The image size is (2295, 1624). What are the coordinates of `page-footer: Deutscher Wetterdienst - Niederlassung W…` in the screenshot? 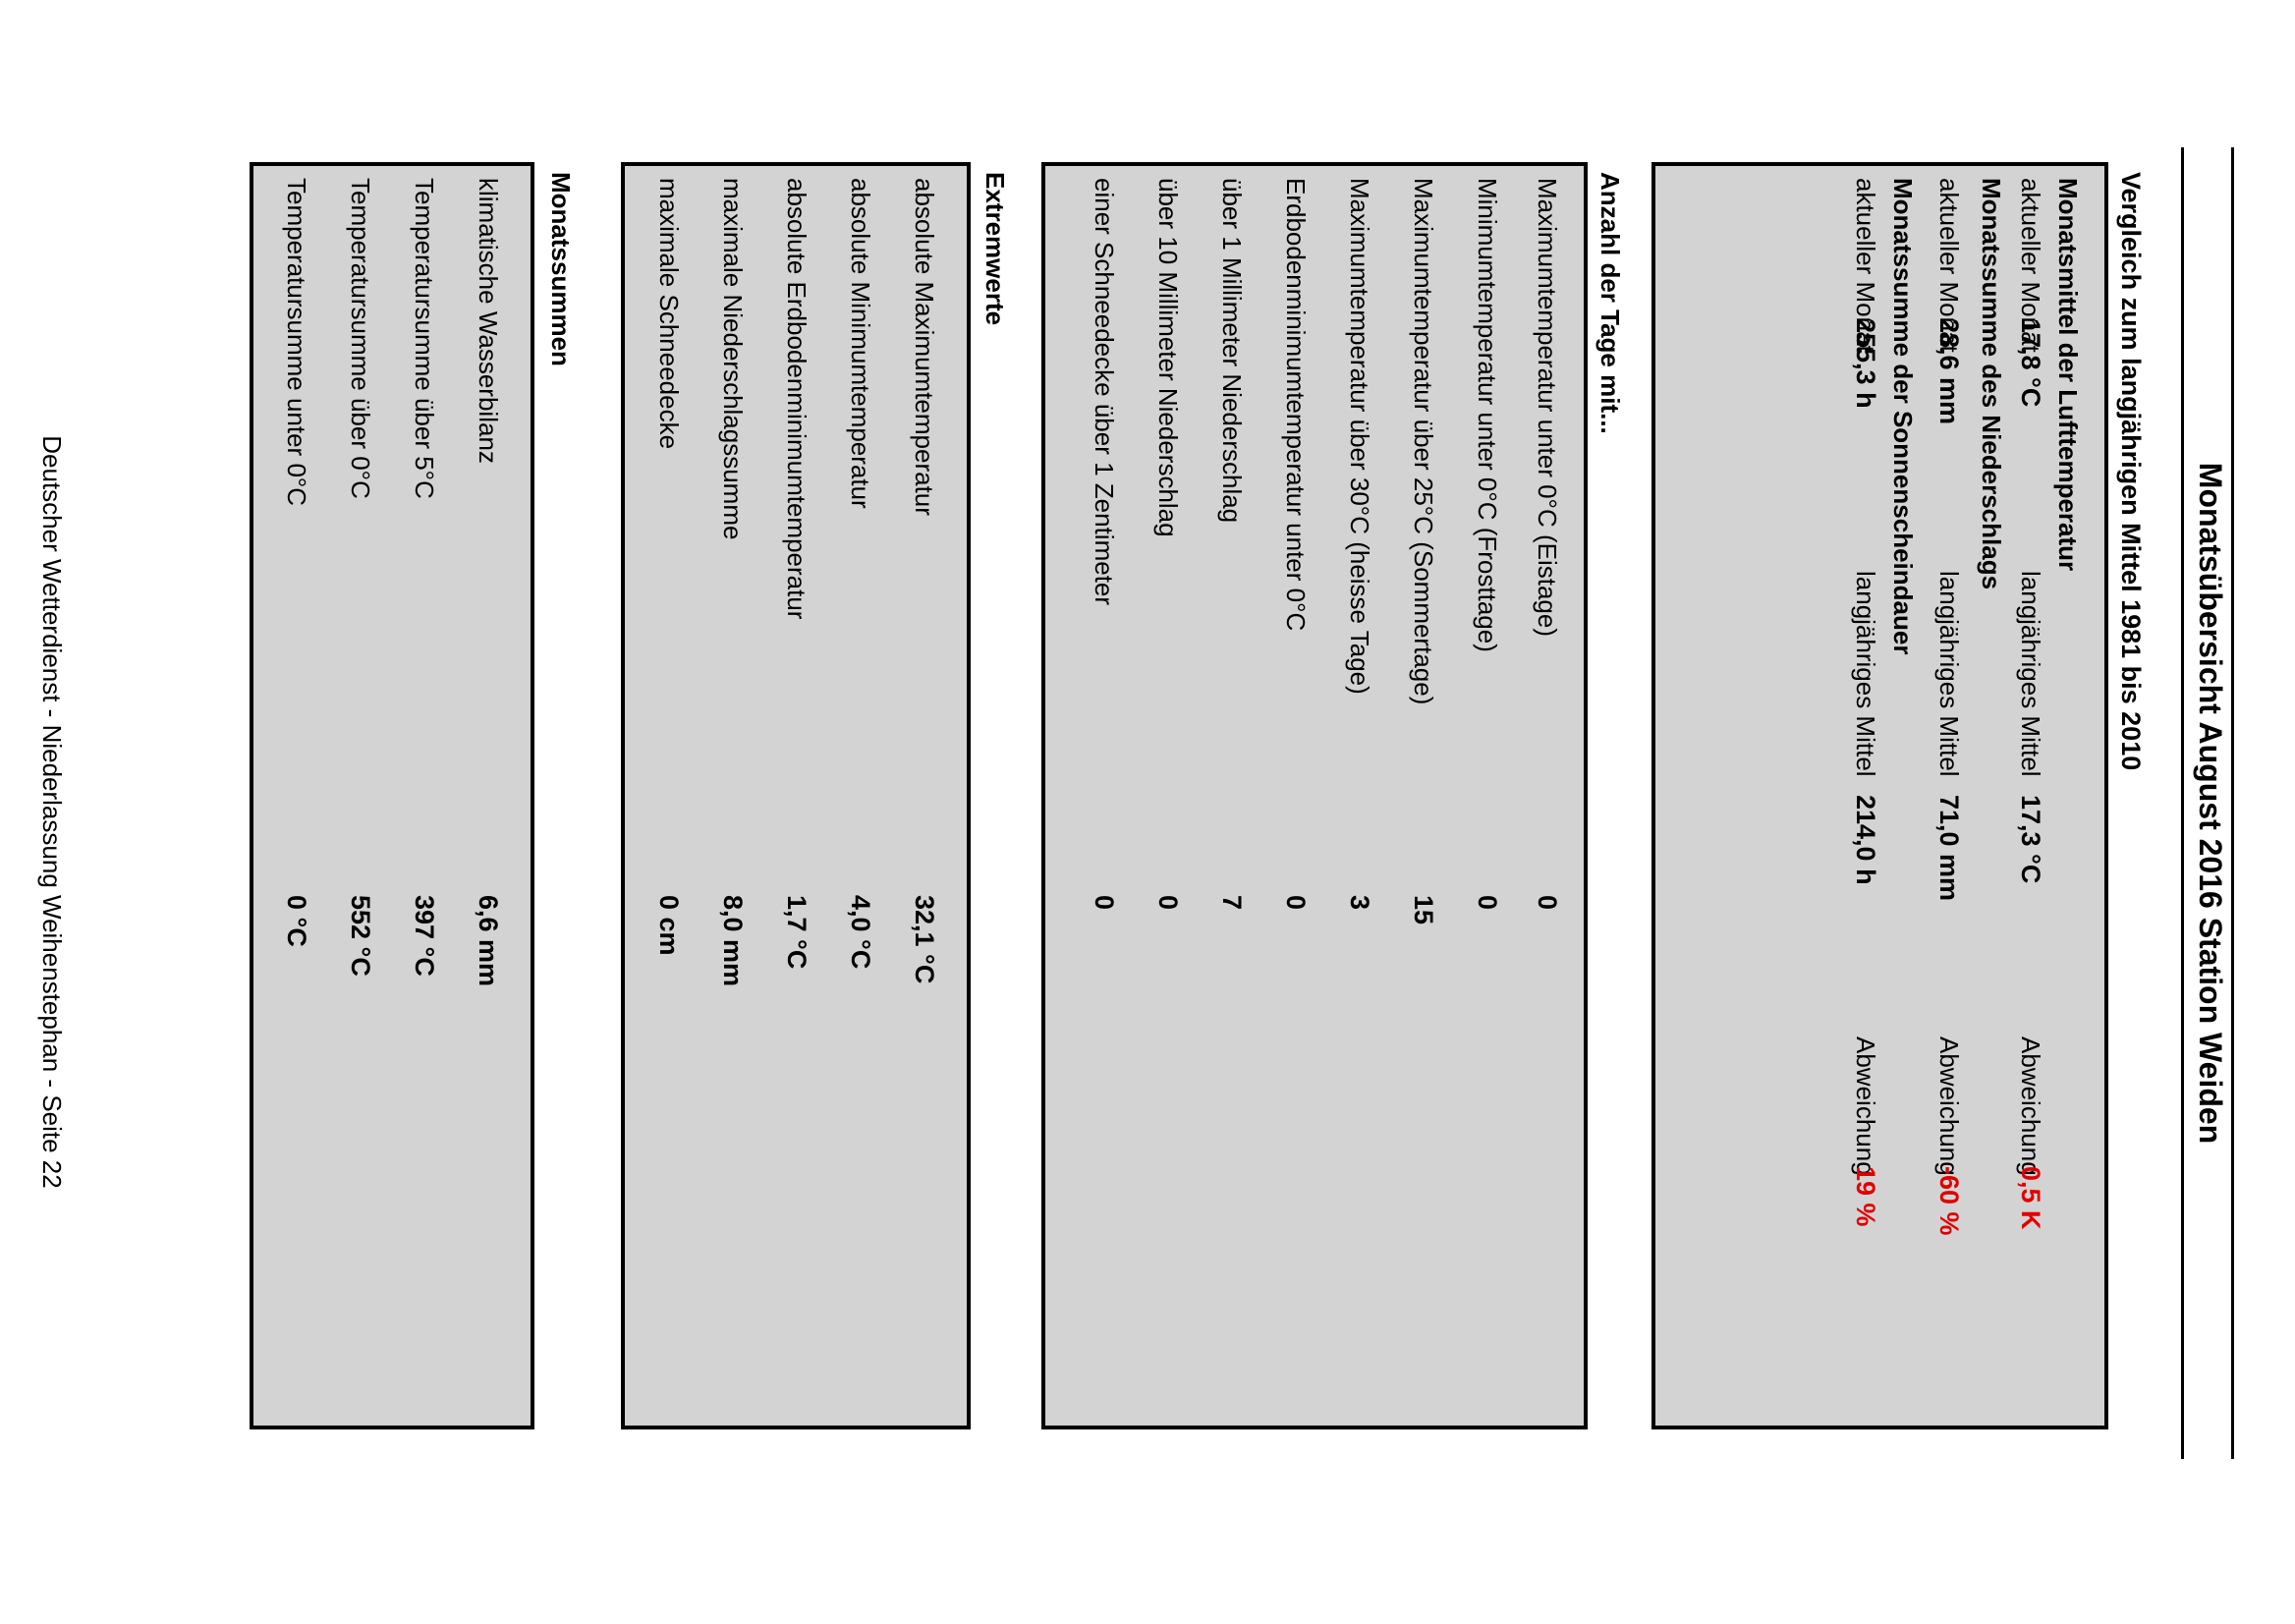 It's located at (52, 812).